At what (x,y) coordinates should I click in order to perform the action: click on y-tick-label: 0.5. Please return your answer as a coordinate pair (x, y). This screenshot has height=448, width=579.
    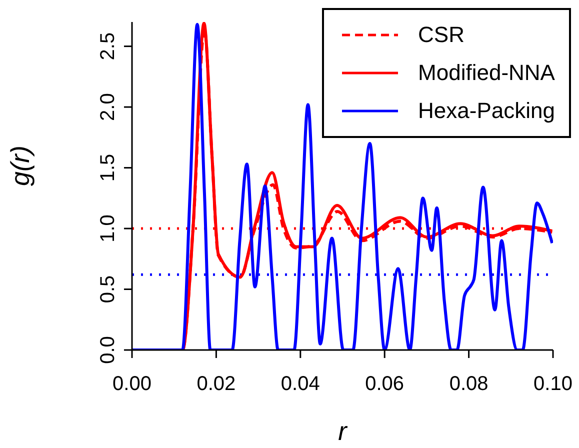
    Looking at the image, I should click on (108, 289).